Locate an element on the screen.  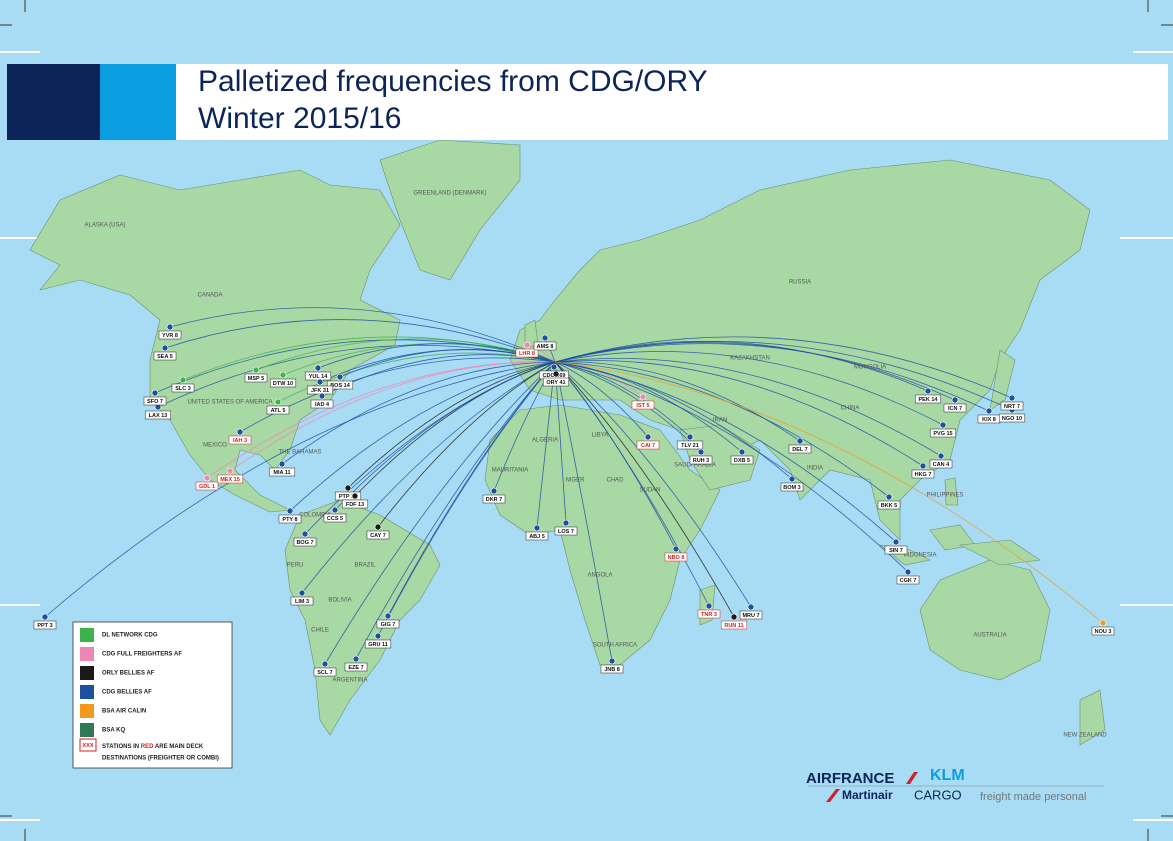
legend-note-box is located at coordinates (88, 745).